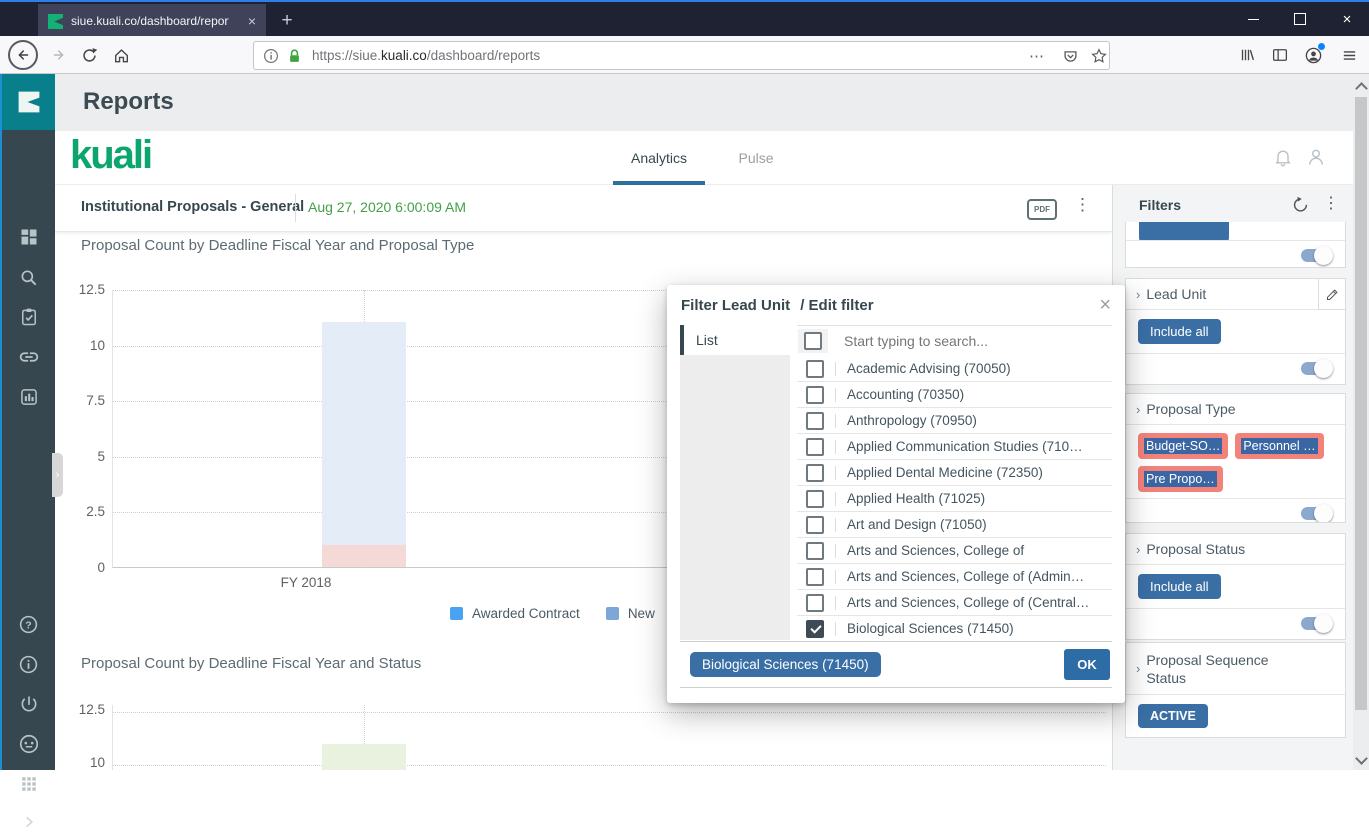 The height and width of the screenshot is (835, 1369). What do you see at coordinates (954, 629) in the screenshot?
I see `filter-list-row: Biological Sciences (71450)` at bounding box center [954, 629].